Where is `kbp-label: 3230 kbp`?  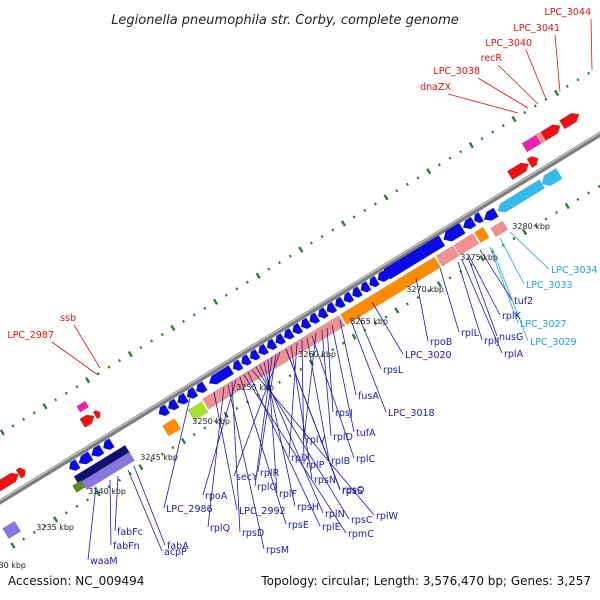
kbp-label: 3230 kbp is located at coordinates (13, 565).